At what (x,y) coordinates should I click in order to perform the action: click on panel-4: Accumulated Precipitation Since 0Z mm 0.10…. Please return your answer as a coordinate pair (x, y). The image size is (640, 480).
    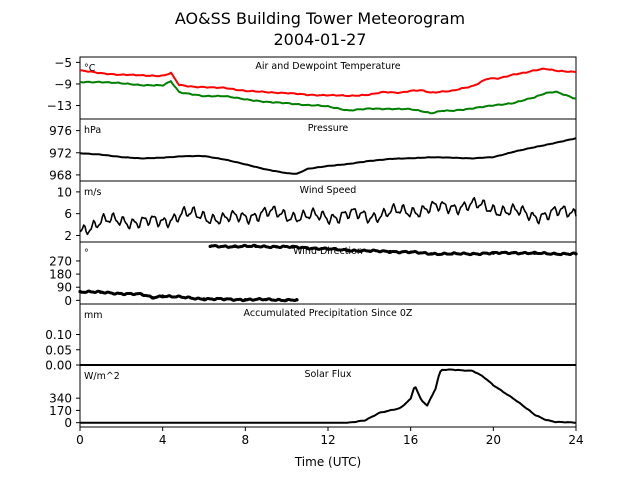
    Looking at the image, I should click on (311, 338).